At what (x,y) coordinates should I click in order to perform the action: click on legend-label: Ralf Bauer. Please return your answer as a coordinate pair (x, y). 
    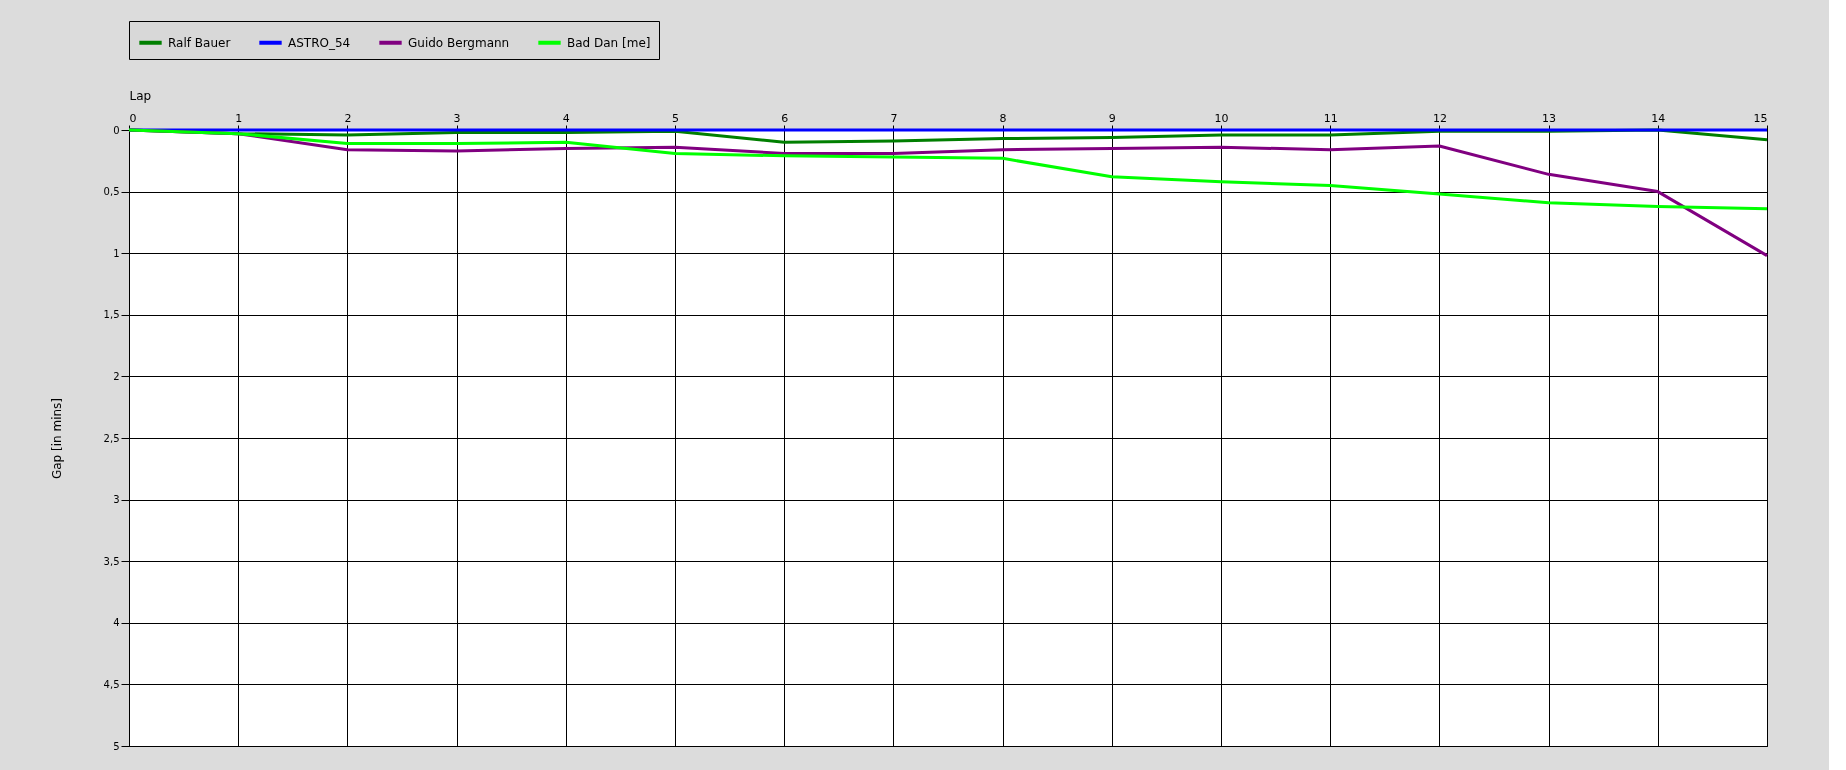
    Looking at the image, I should click on (199, 42).